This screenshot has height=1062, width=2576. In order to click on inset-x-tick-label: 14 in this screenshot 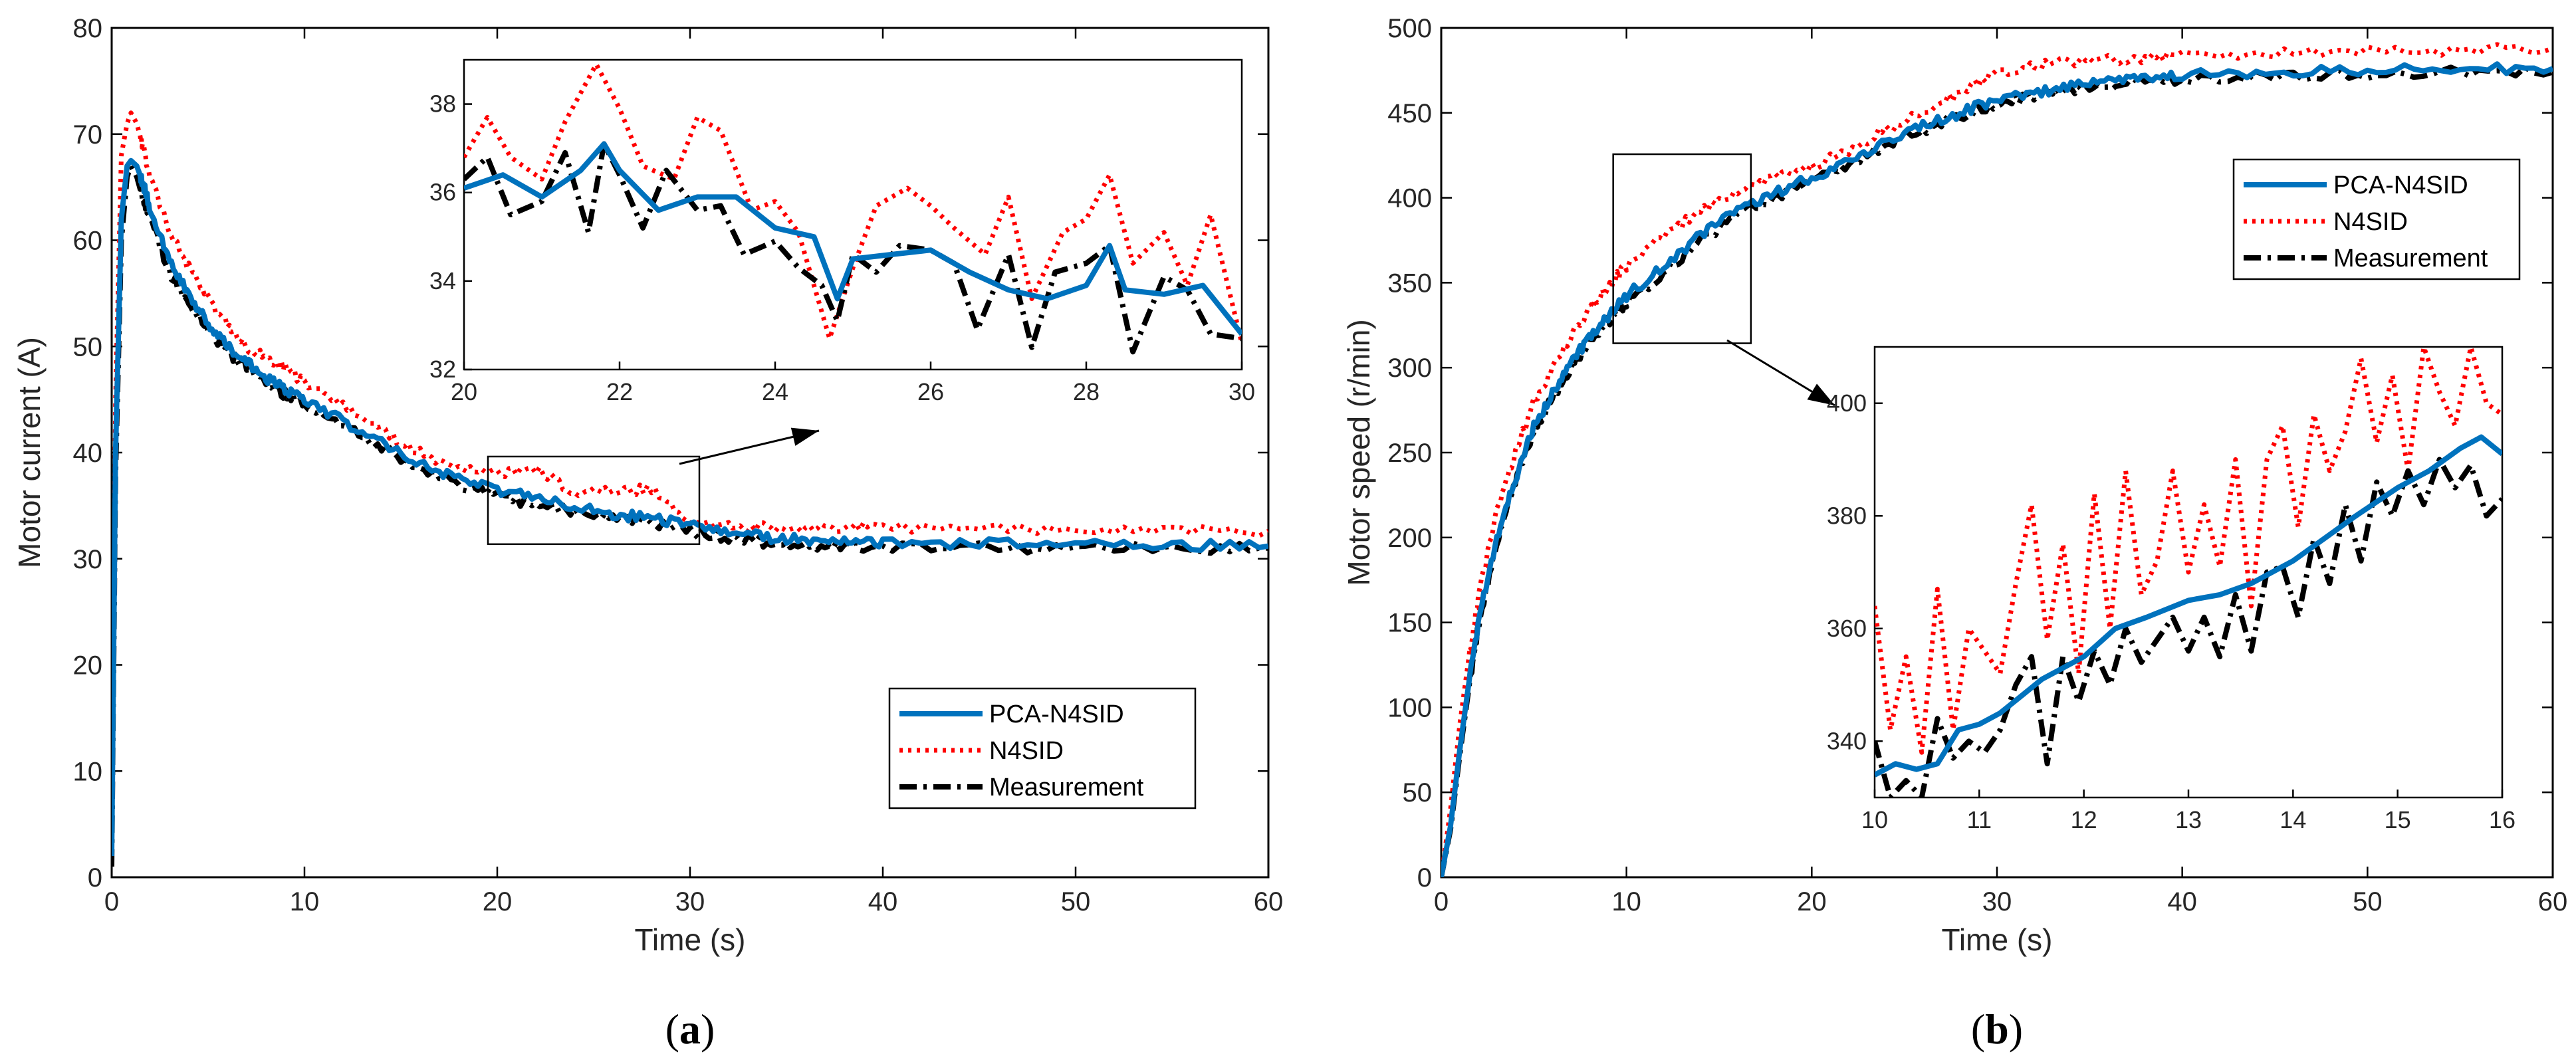, I will do `click(2293, 819)`.